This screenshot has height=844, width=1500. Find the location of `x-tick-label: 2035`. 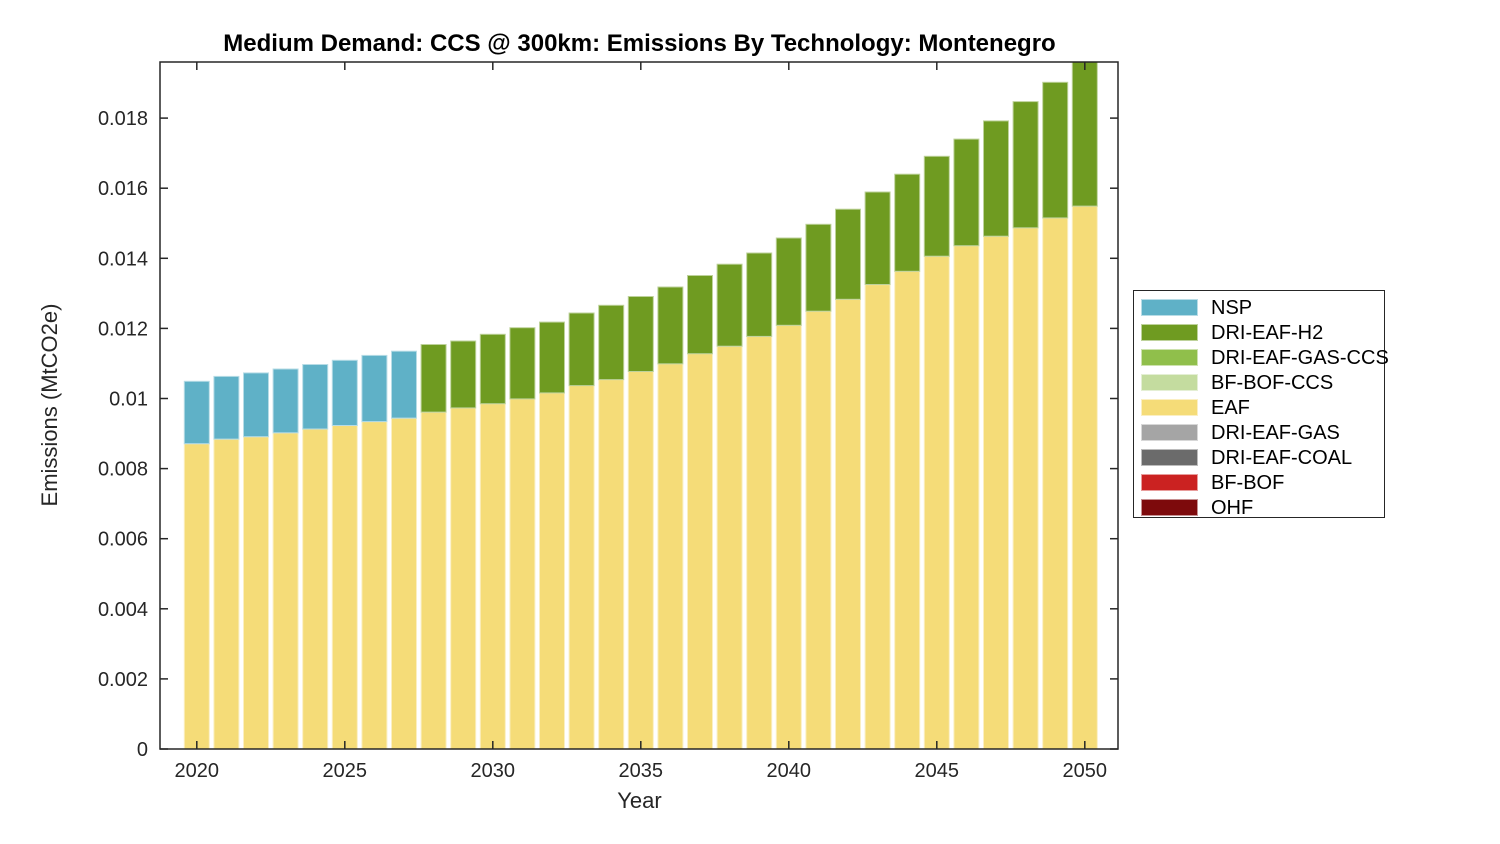

x-tick-label: 2035 is located at coordinates (641, 771).